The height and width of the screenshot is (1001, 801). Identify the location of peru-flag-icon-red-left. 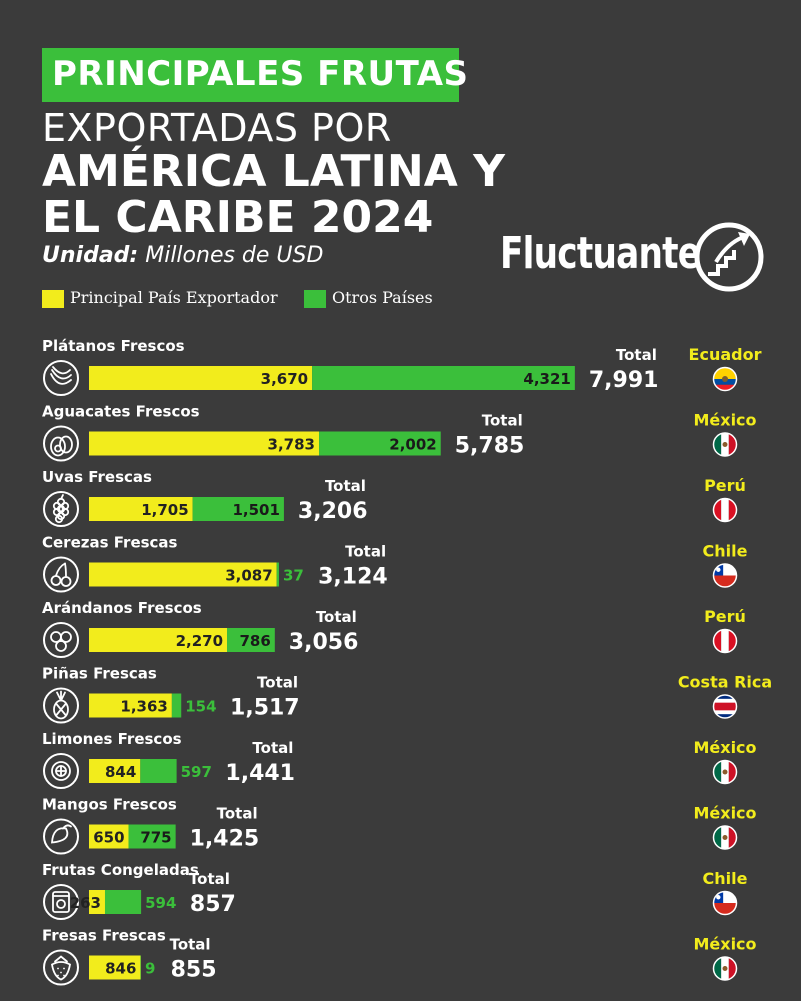
(717, 641).